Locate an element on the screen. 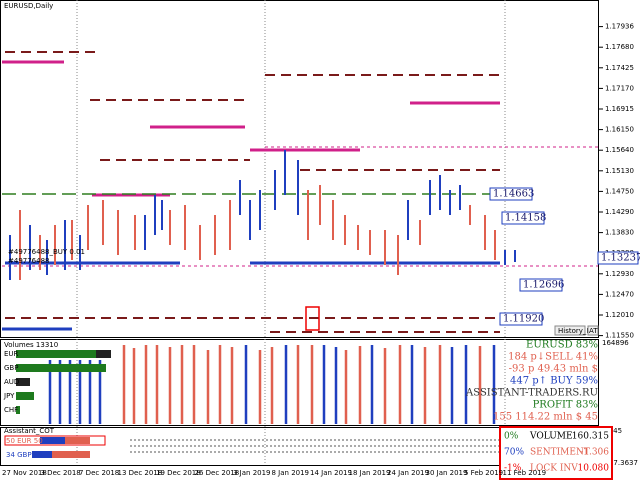  price-box-label: 1.11920 is located at coordinates (523, 319).